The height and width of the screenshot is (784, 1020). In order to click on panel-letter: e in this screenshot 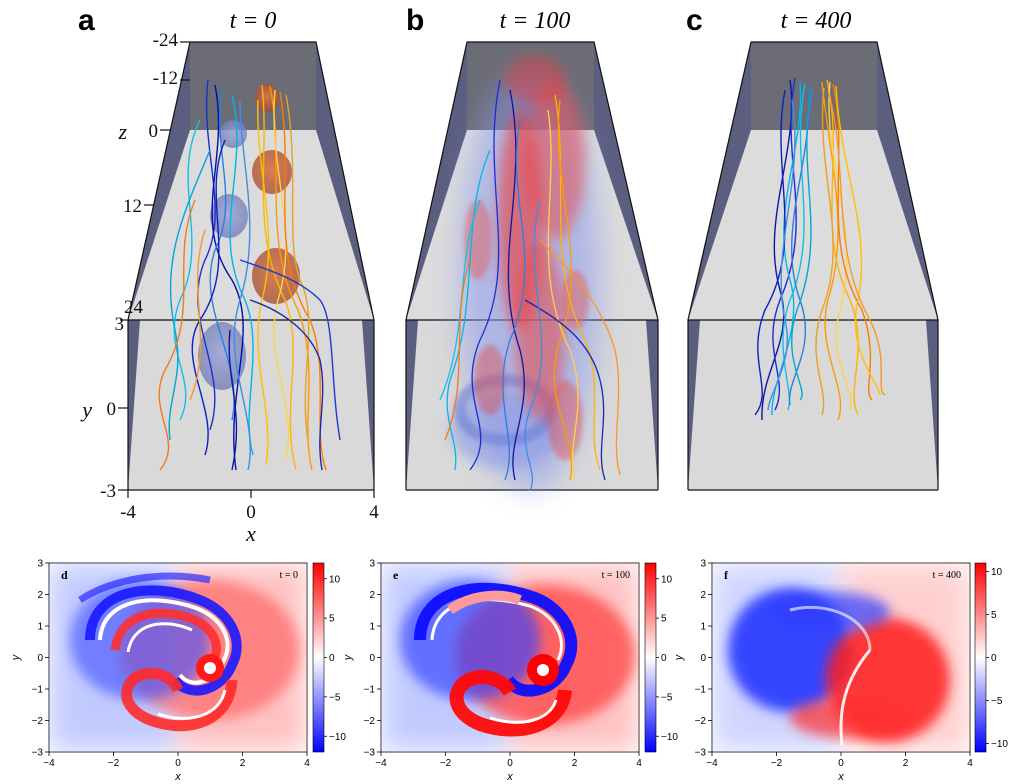, I will do `click(396, 575)`.